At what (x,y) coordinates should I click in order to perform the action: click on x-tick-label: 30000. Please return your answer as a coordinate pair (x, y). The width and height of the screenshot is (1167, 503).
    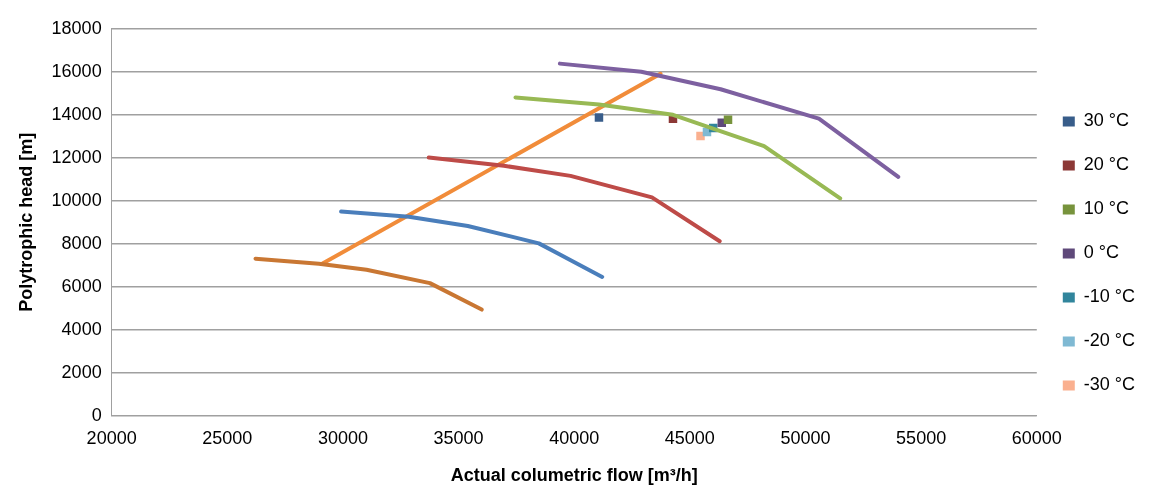
    Looking at the image, I should click on (342, 437).